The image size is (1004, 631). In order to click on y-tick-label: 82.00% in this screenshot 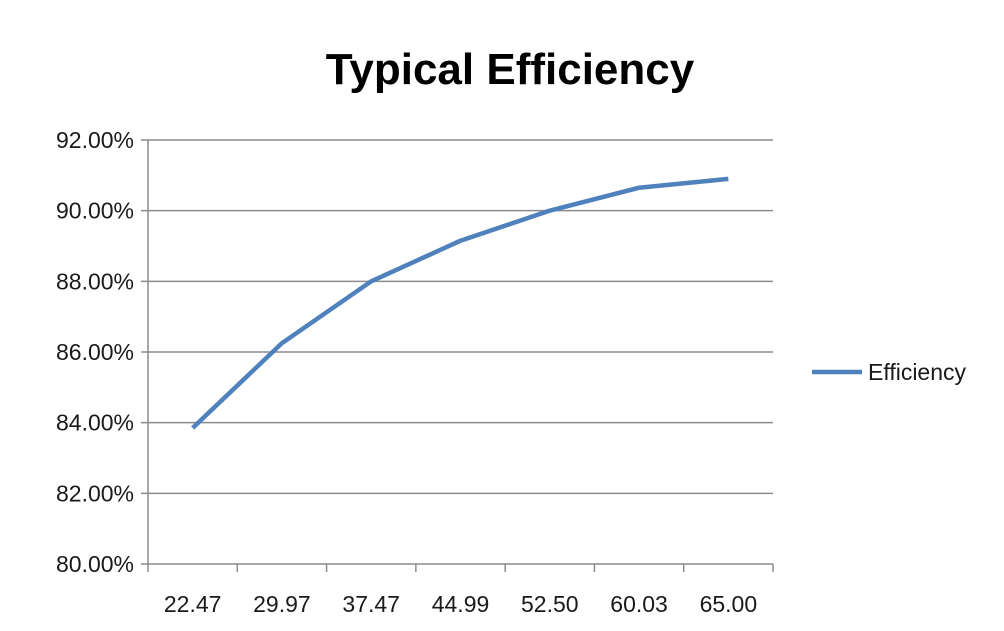, I will do `click(95, 493)`.